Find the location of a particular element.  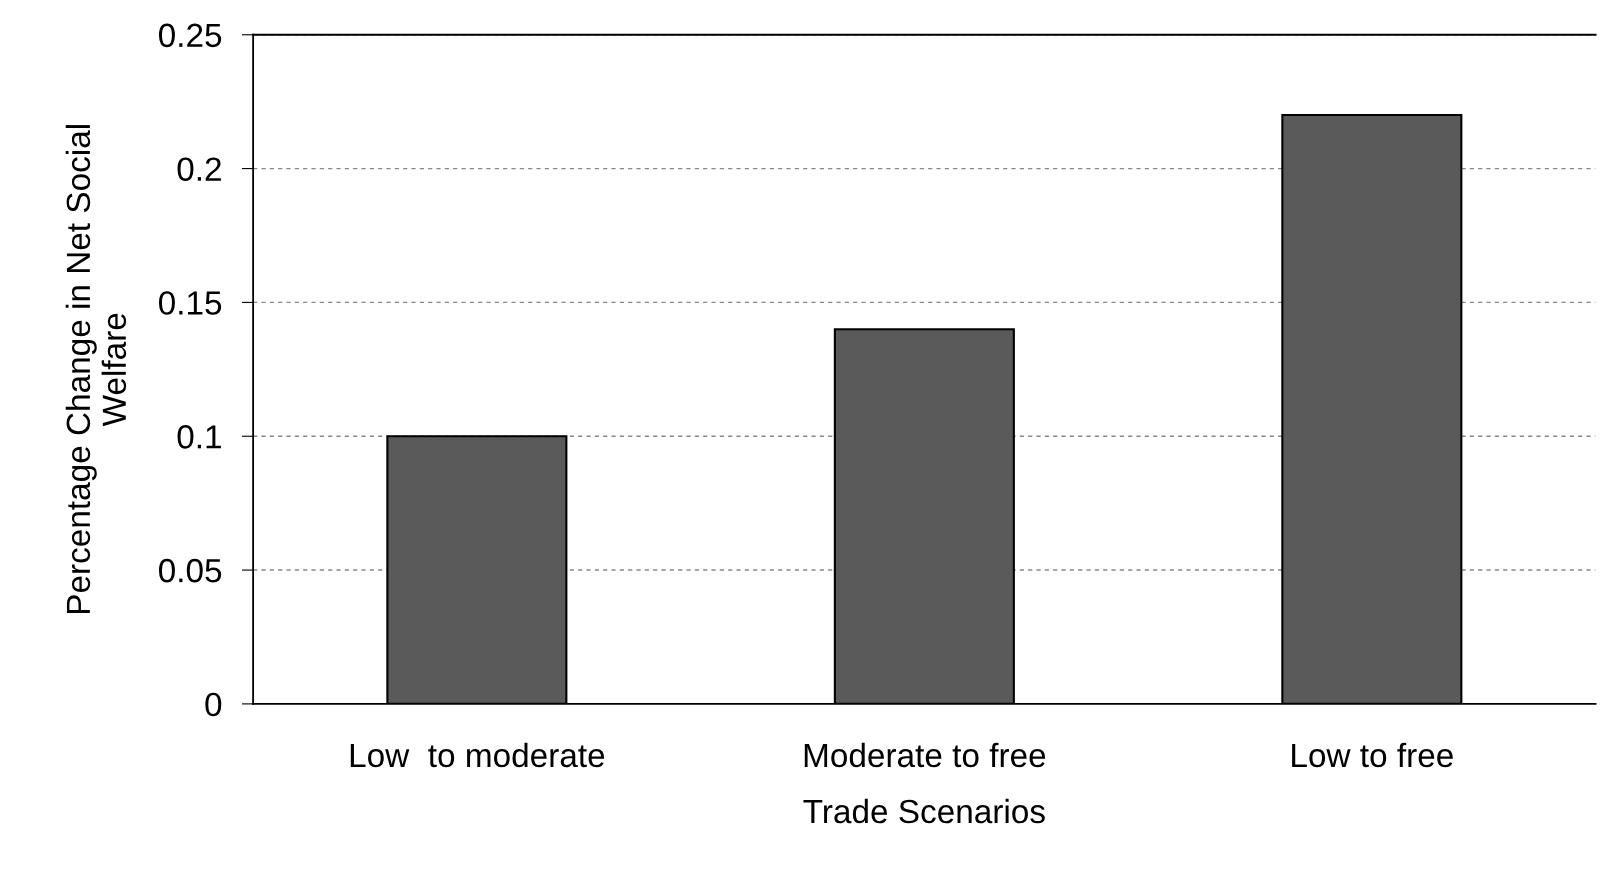

y-tick-label: 0.2 is located at coordinates (199, 169).